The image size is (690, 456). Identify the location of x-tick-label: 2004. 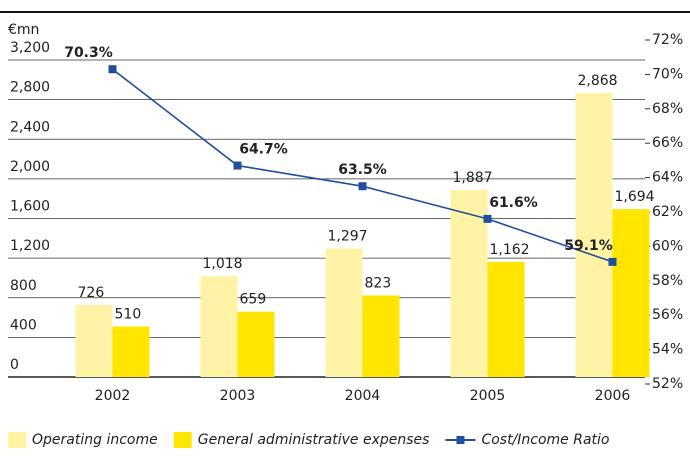
(363, 396).